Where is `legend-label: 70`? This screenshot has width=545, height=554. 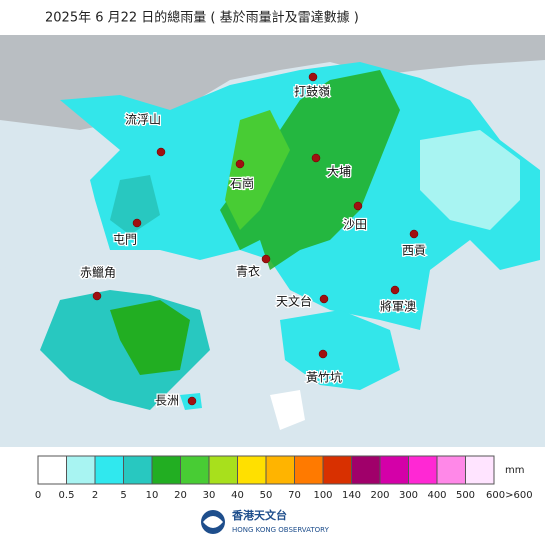
legend-label: 70 is located at coordinates (294, 495).